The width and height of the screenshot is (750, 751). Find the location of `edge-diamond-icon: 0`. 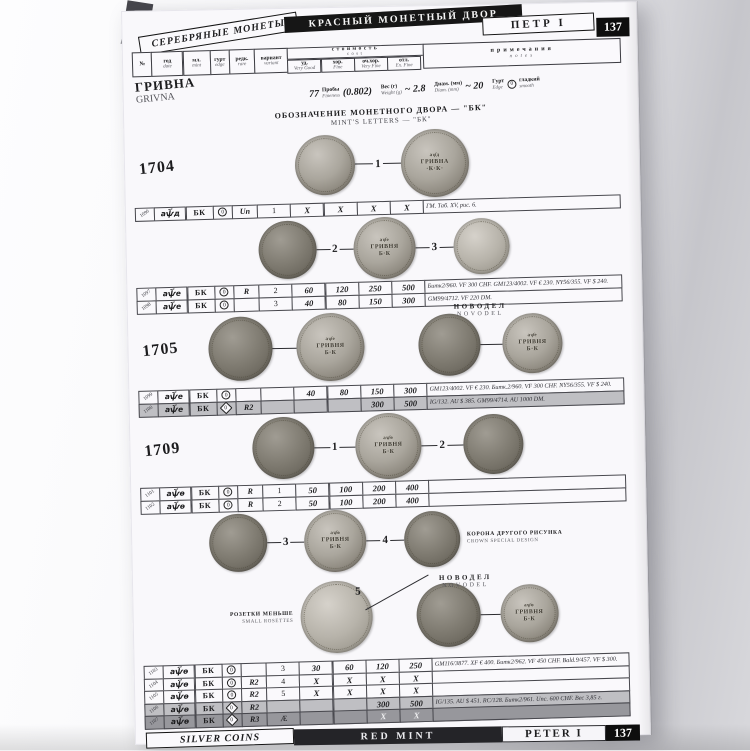

edge-diamond-icon: 0 is located at coordinates (226, 408).